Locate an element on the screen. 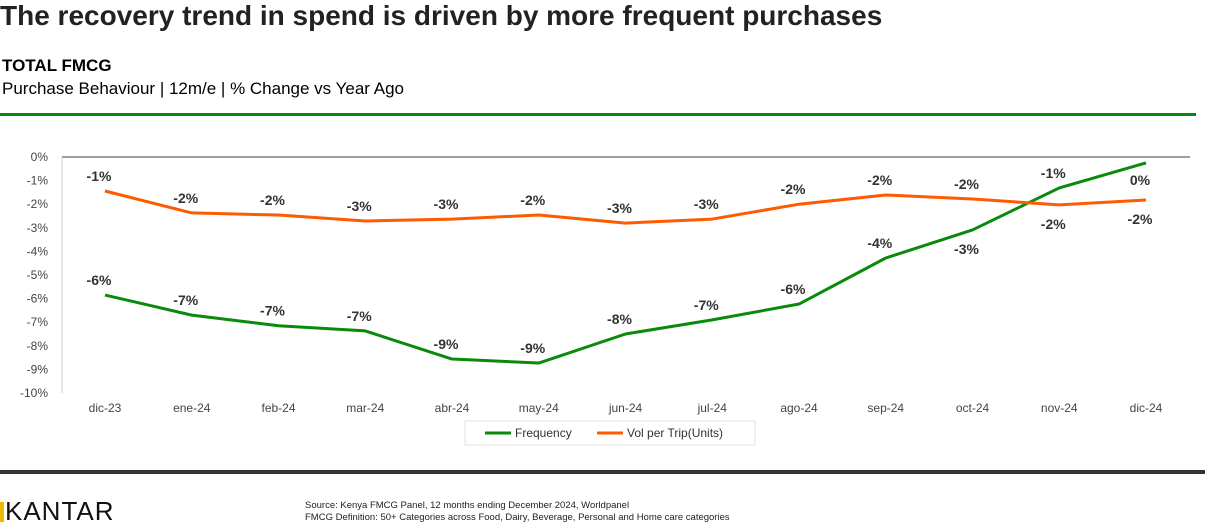 This screenshot has height=527, width=1205. x-tick-label: jun-24 is located at coordinates (625, 408).